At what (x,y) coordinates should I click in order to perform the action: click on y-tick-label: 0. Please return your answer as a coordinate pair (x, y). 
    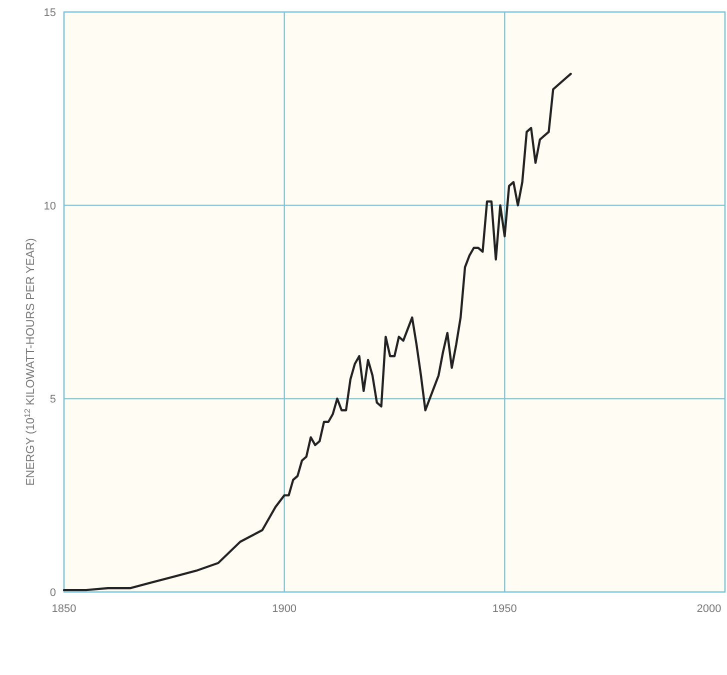
    Looking at the image, I should click on (53, 593).